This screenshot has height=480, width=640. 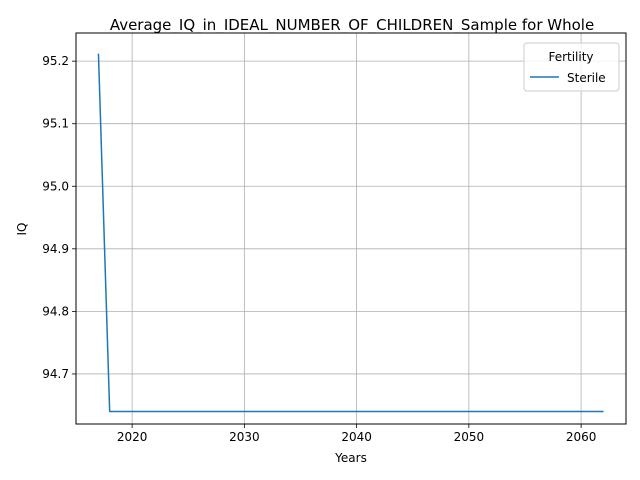 What do you see at coordinates (55, 374) in the screenshot?
I see `y-tick-label: 94.7` at bounding box center [55, 374].